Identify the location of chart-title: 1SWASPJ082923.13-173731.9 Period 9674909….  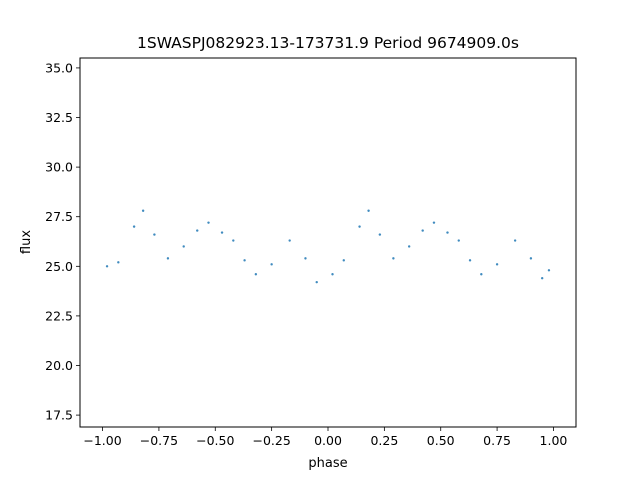
(328, 43).